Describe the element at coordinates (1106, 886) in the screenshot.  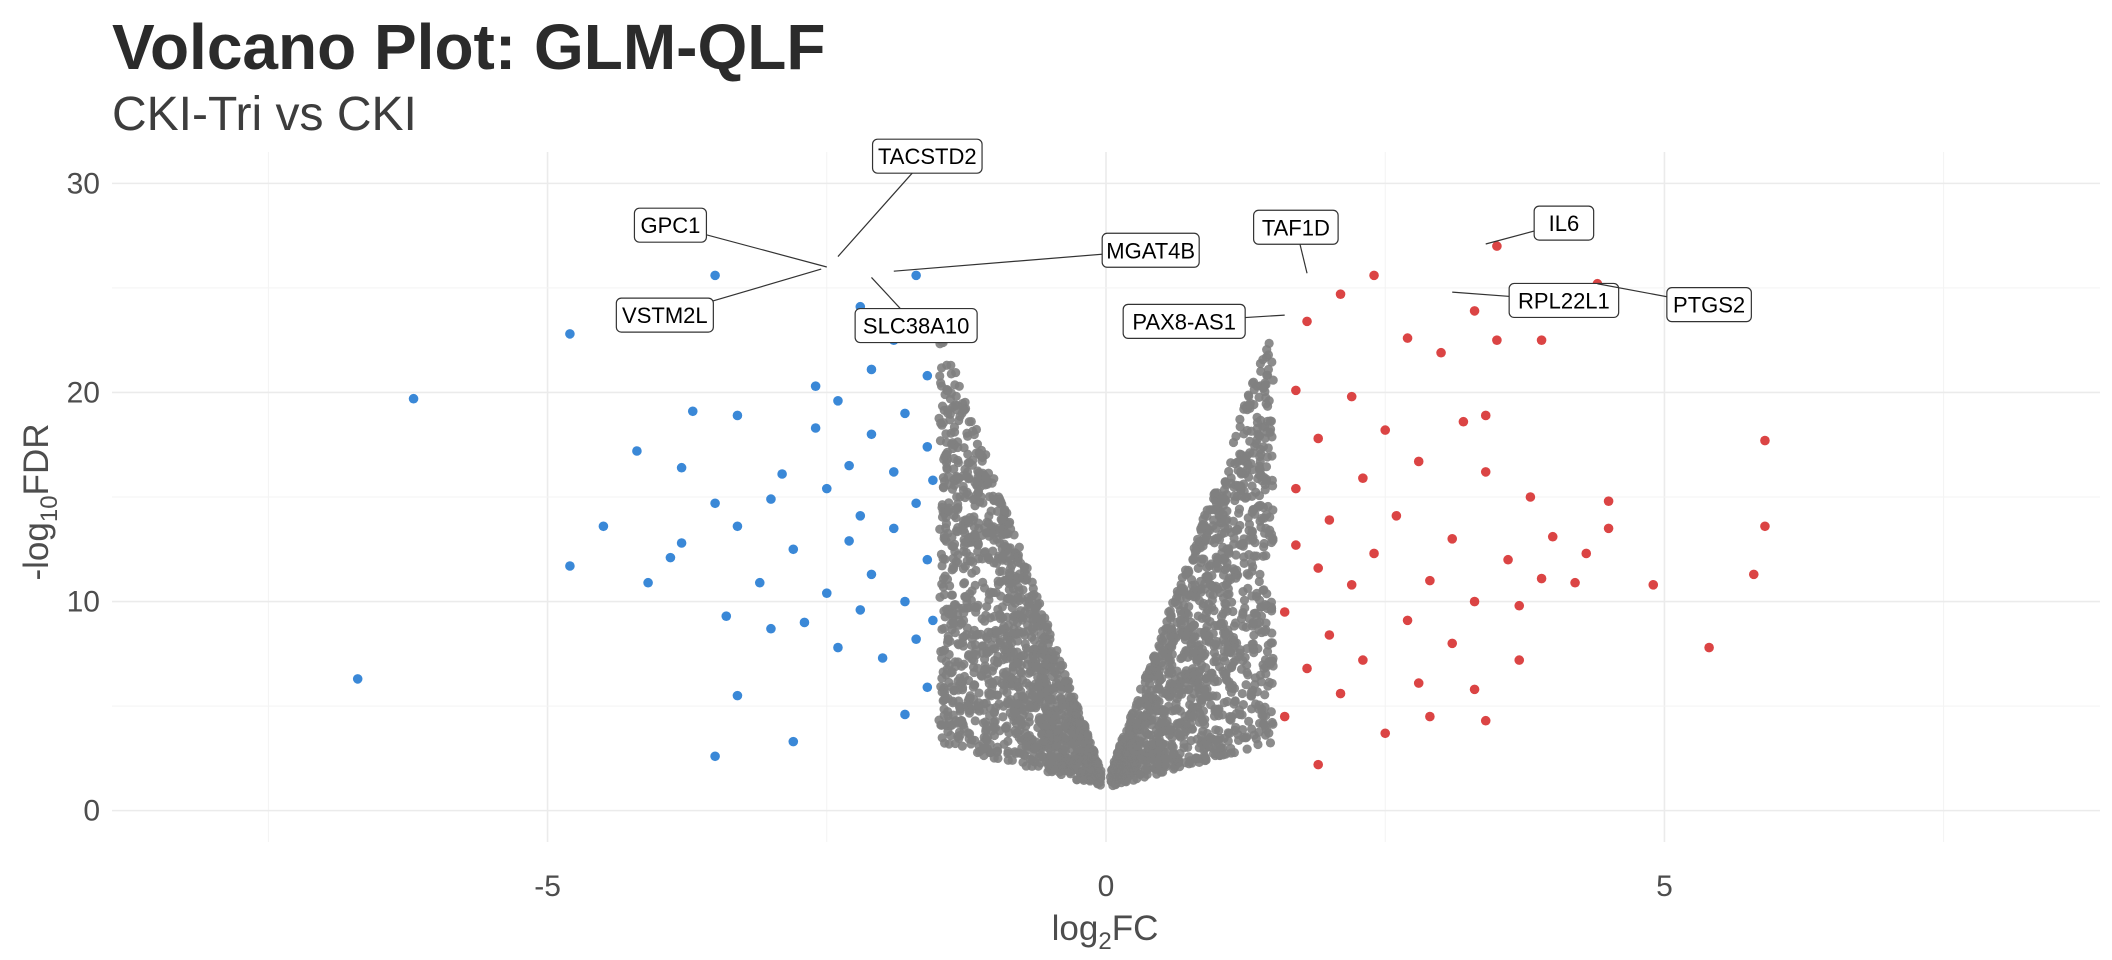
I see `x-tick-label: 0` at that location.